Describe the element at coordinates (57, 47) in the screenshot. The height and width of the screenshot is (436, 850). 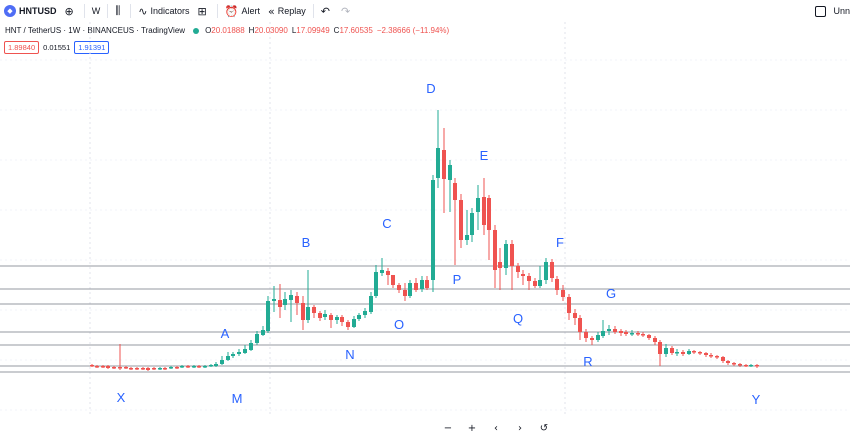
I see `price-boxes: 1.89840 0.01551 1.91391` at that location.